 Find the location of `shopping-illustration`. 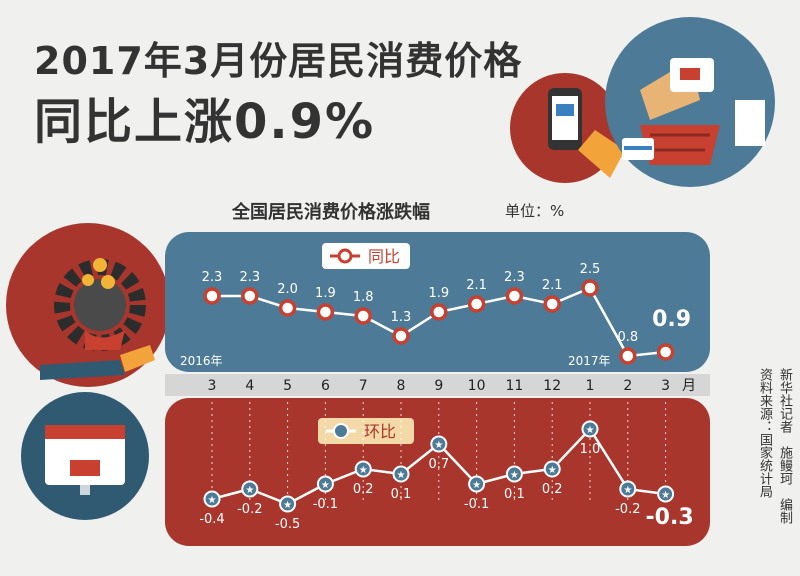

shopping-illustration is located at coordinates (642, 102).